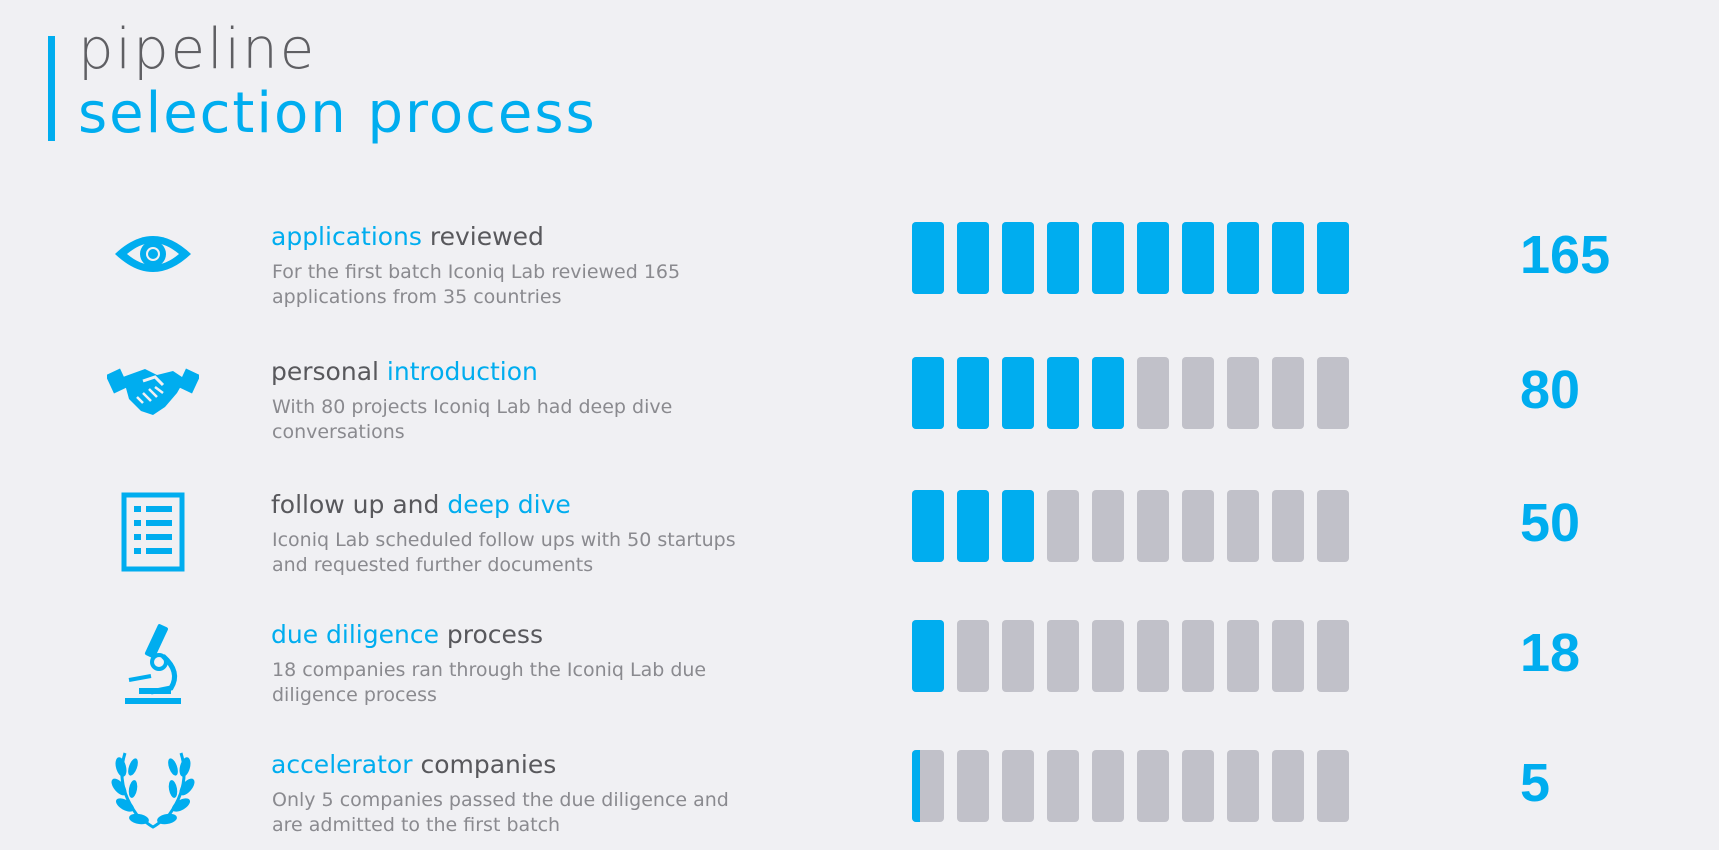  Describe the element at coordinates (153, 254) in the screenshot. I see `eye-icon` at that location.